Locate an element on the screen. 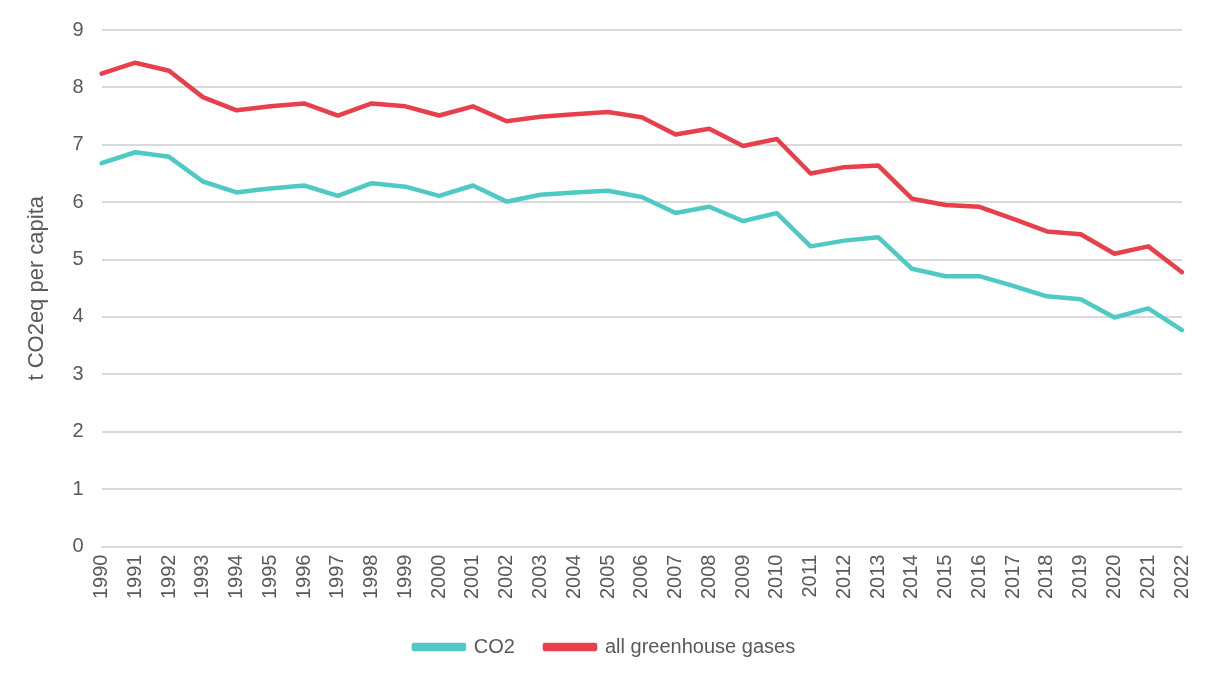 This screenshot has height=682, width=1214. x-tick-label: 2006 is located at coordinates (640, 577).